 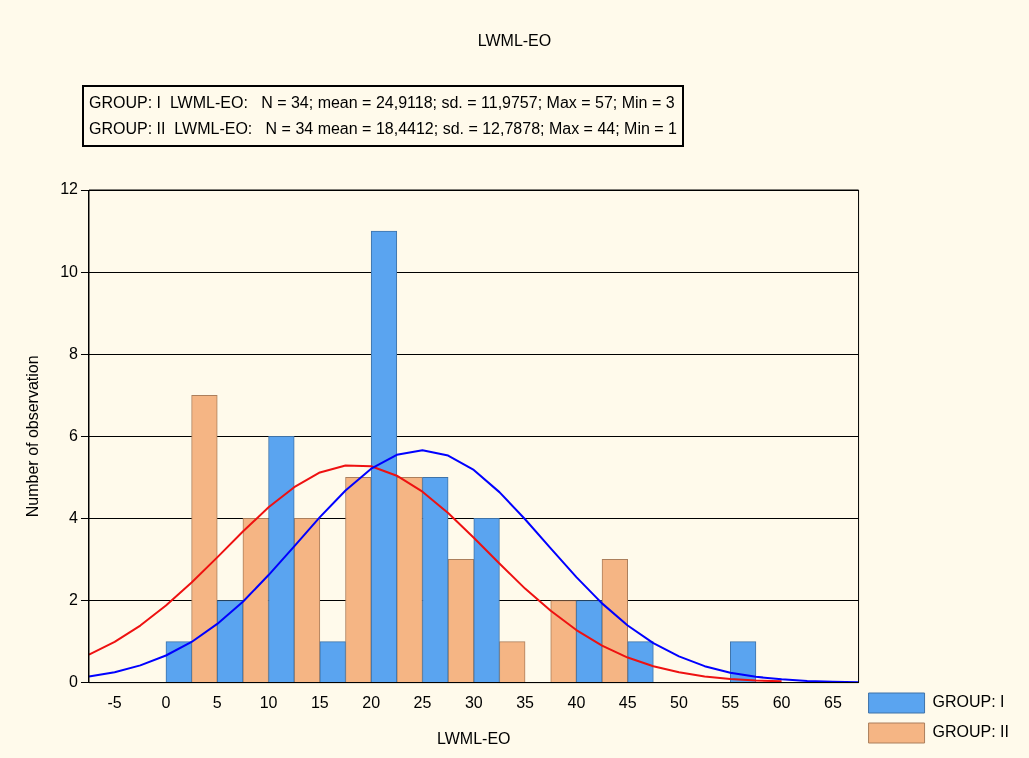 I want to click on text: GROUP: II LWML-EO: N = 34 mean = 18,4412; sd. = 12,7878; Max = 44; Min = 1, so click(x=383, y=129).